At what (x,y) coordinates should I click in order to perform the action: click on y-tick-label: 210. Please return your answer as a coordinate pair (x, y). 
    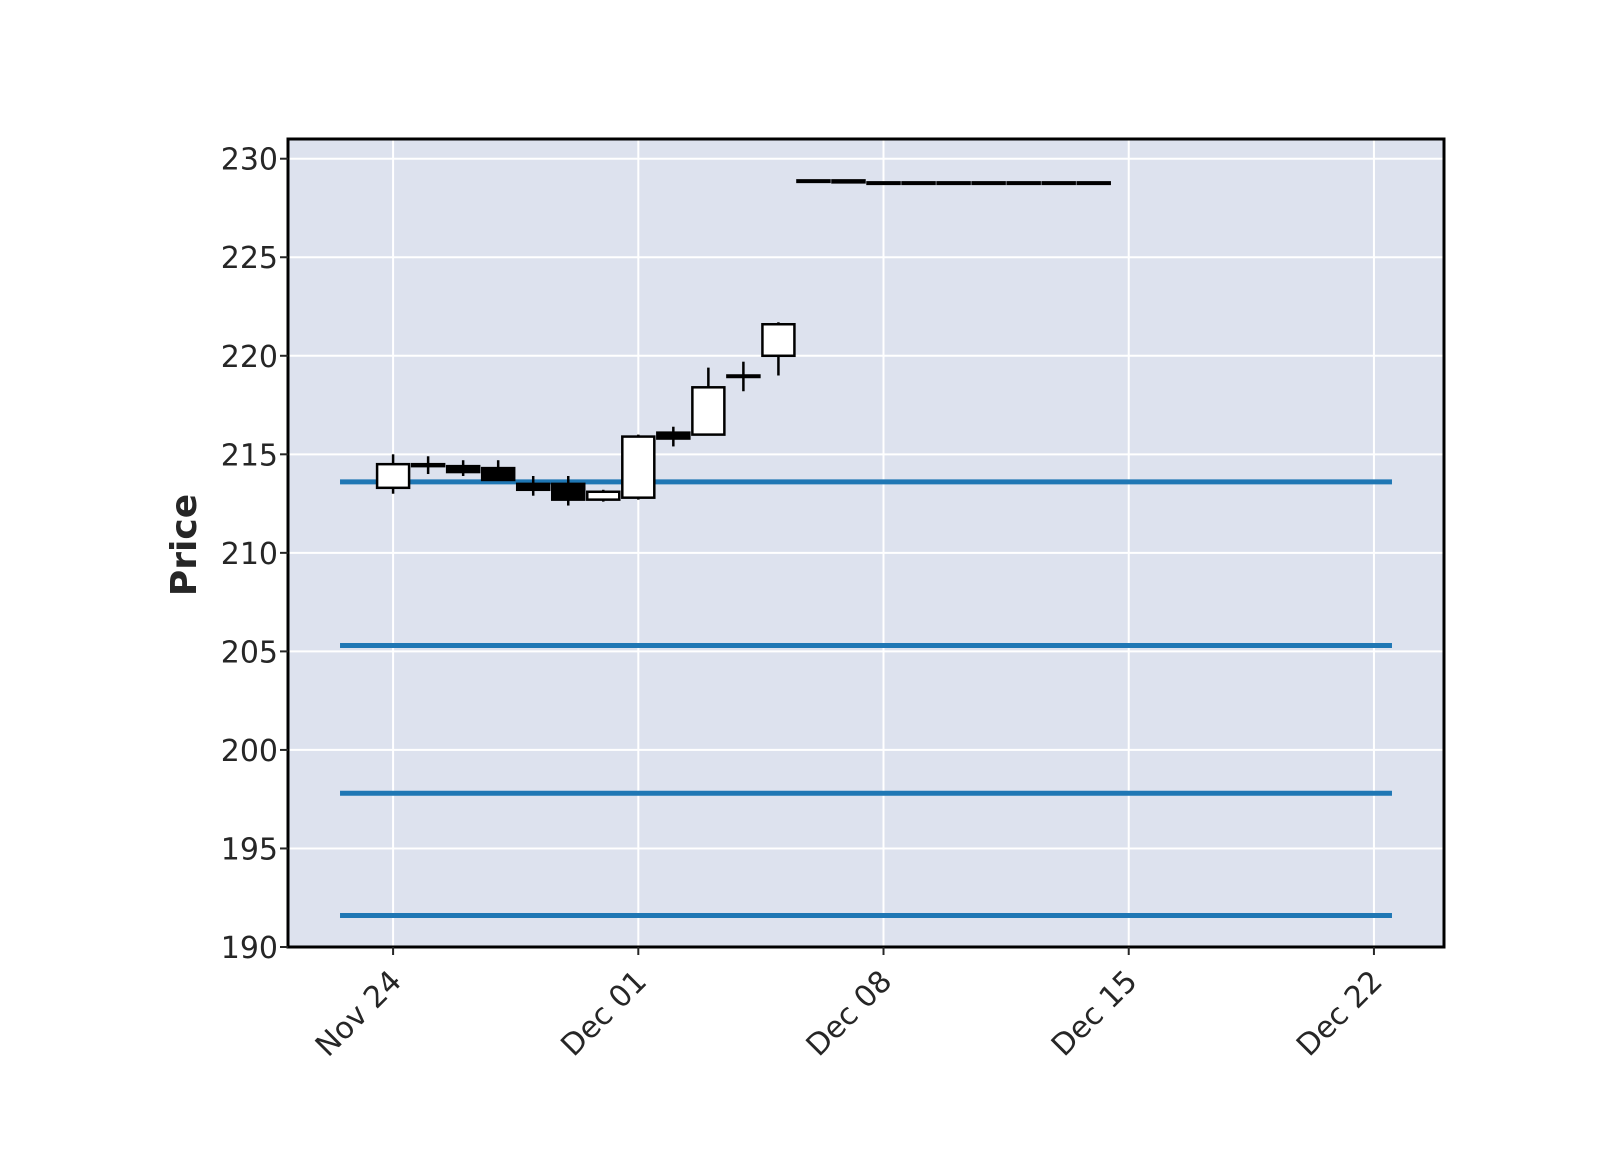
    Looking at the image, I should click on (249, 554).